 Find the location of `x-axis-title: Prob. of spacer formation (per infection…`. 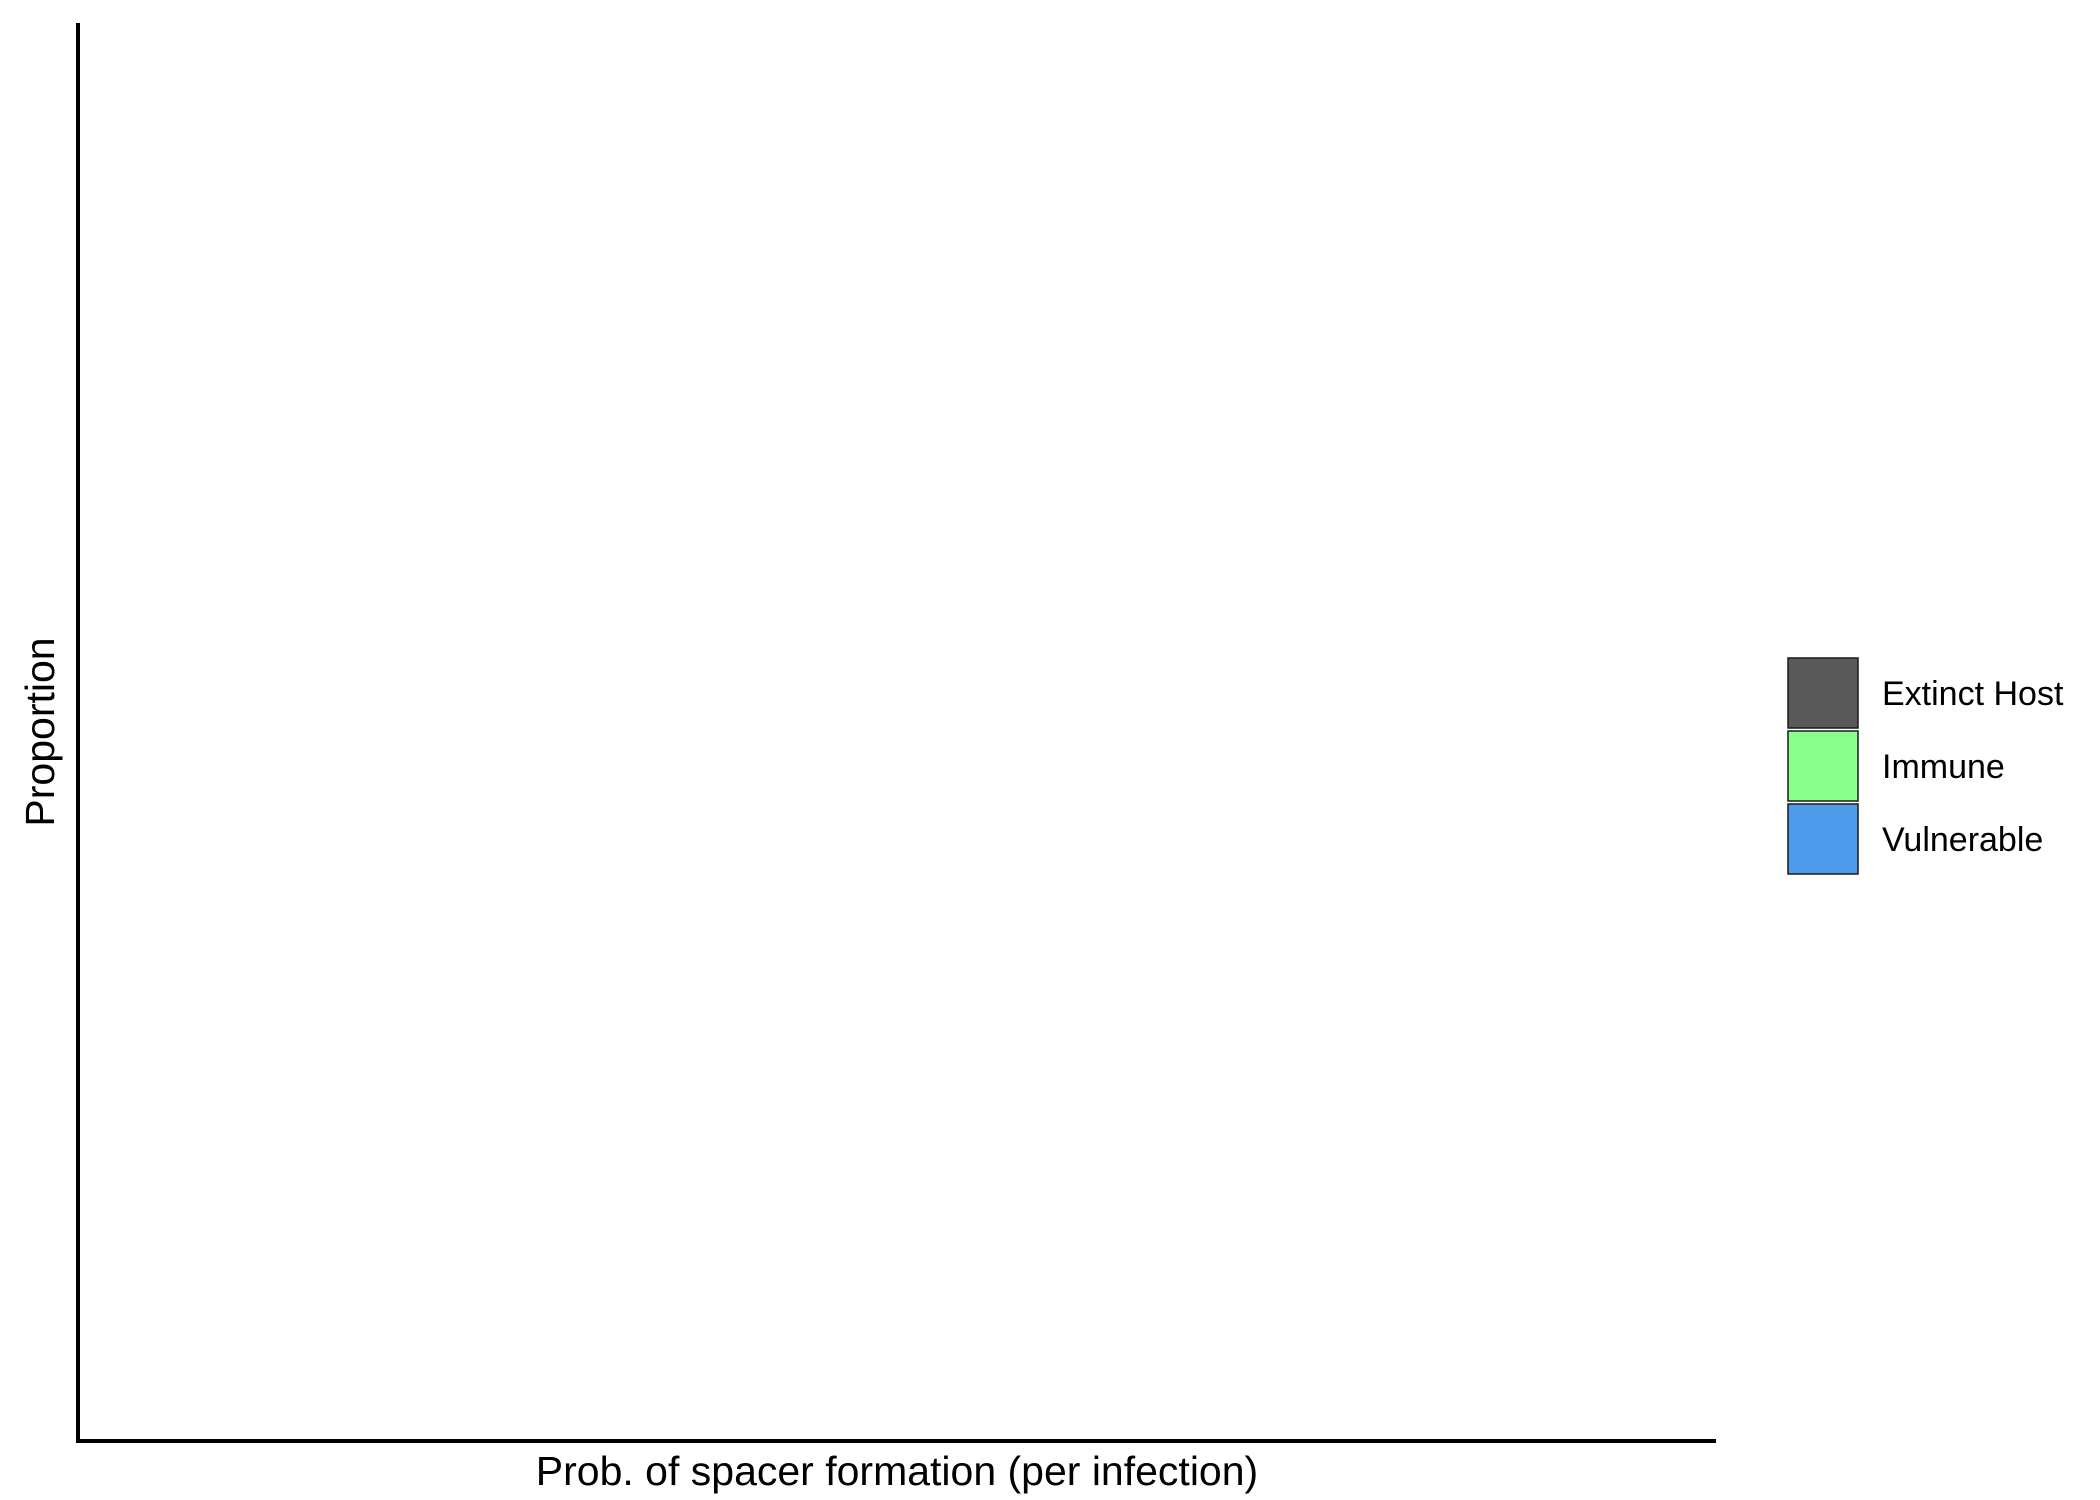

x-axis-title: Prob. of spacer formation (per infection… is located at coordinates (897, 1471).